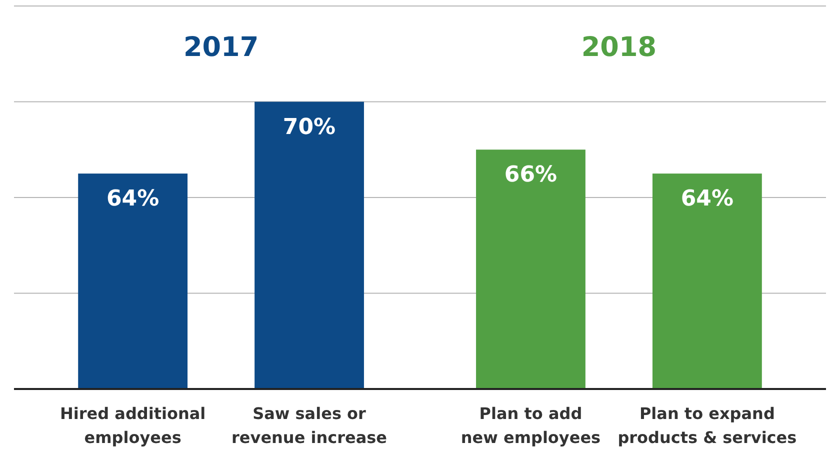 The image size is (832, 461). What do you see at coordinates (133, 425) in the screenshot?
I see `x-tick-label: Hired additional employees` at bounding box center [133, 425].